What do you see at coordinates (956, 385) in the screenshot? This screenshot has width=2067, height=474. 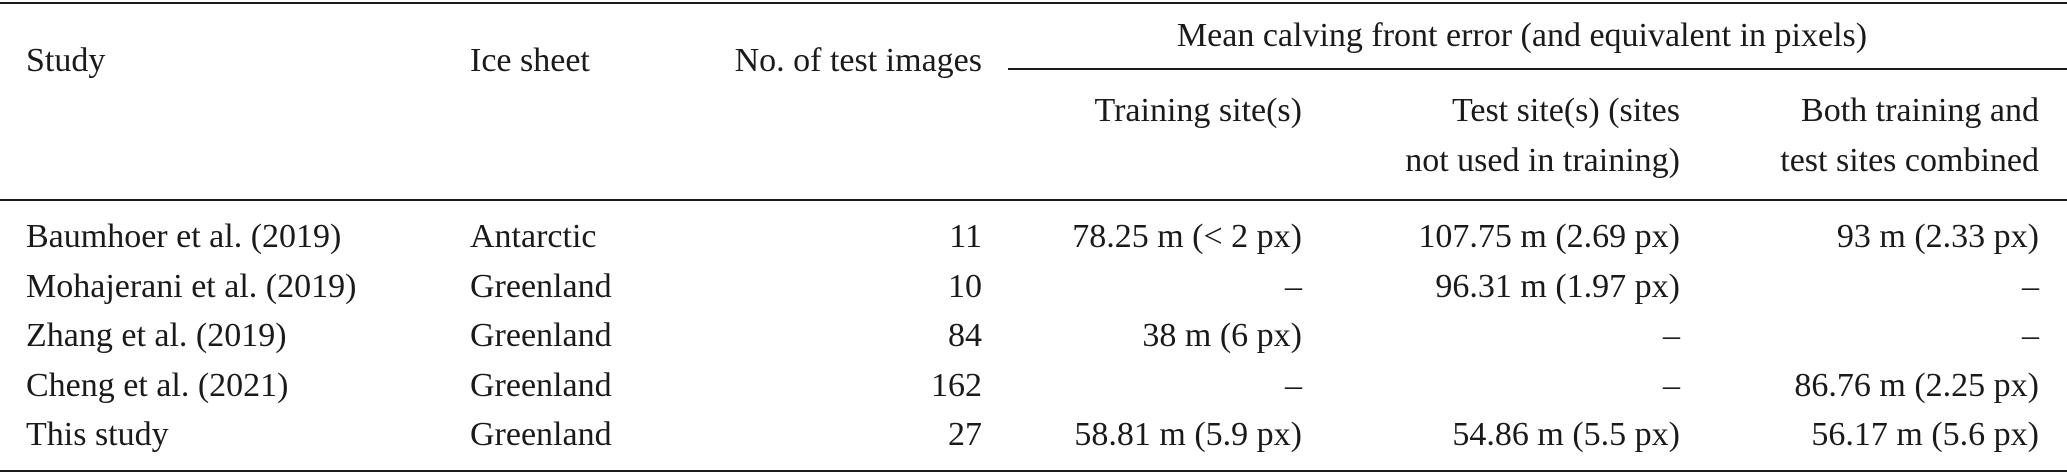 I see `cell-num-images: 162` at bounding box center [956, 385].